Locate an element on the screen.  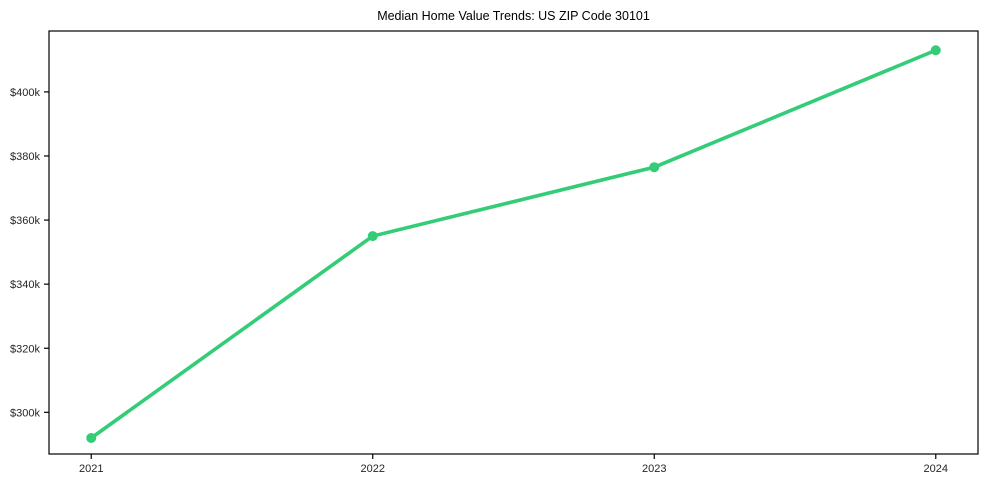
data-point-2024 is located at coordinates (935, 50).